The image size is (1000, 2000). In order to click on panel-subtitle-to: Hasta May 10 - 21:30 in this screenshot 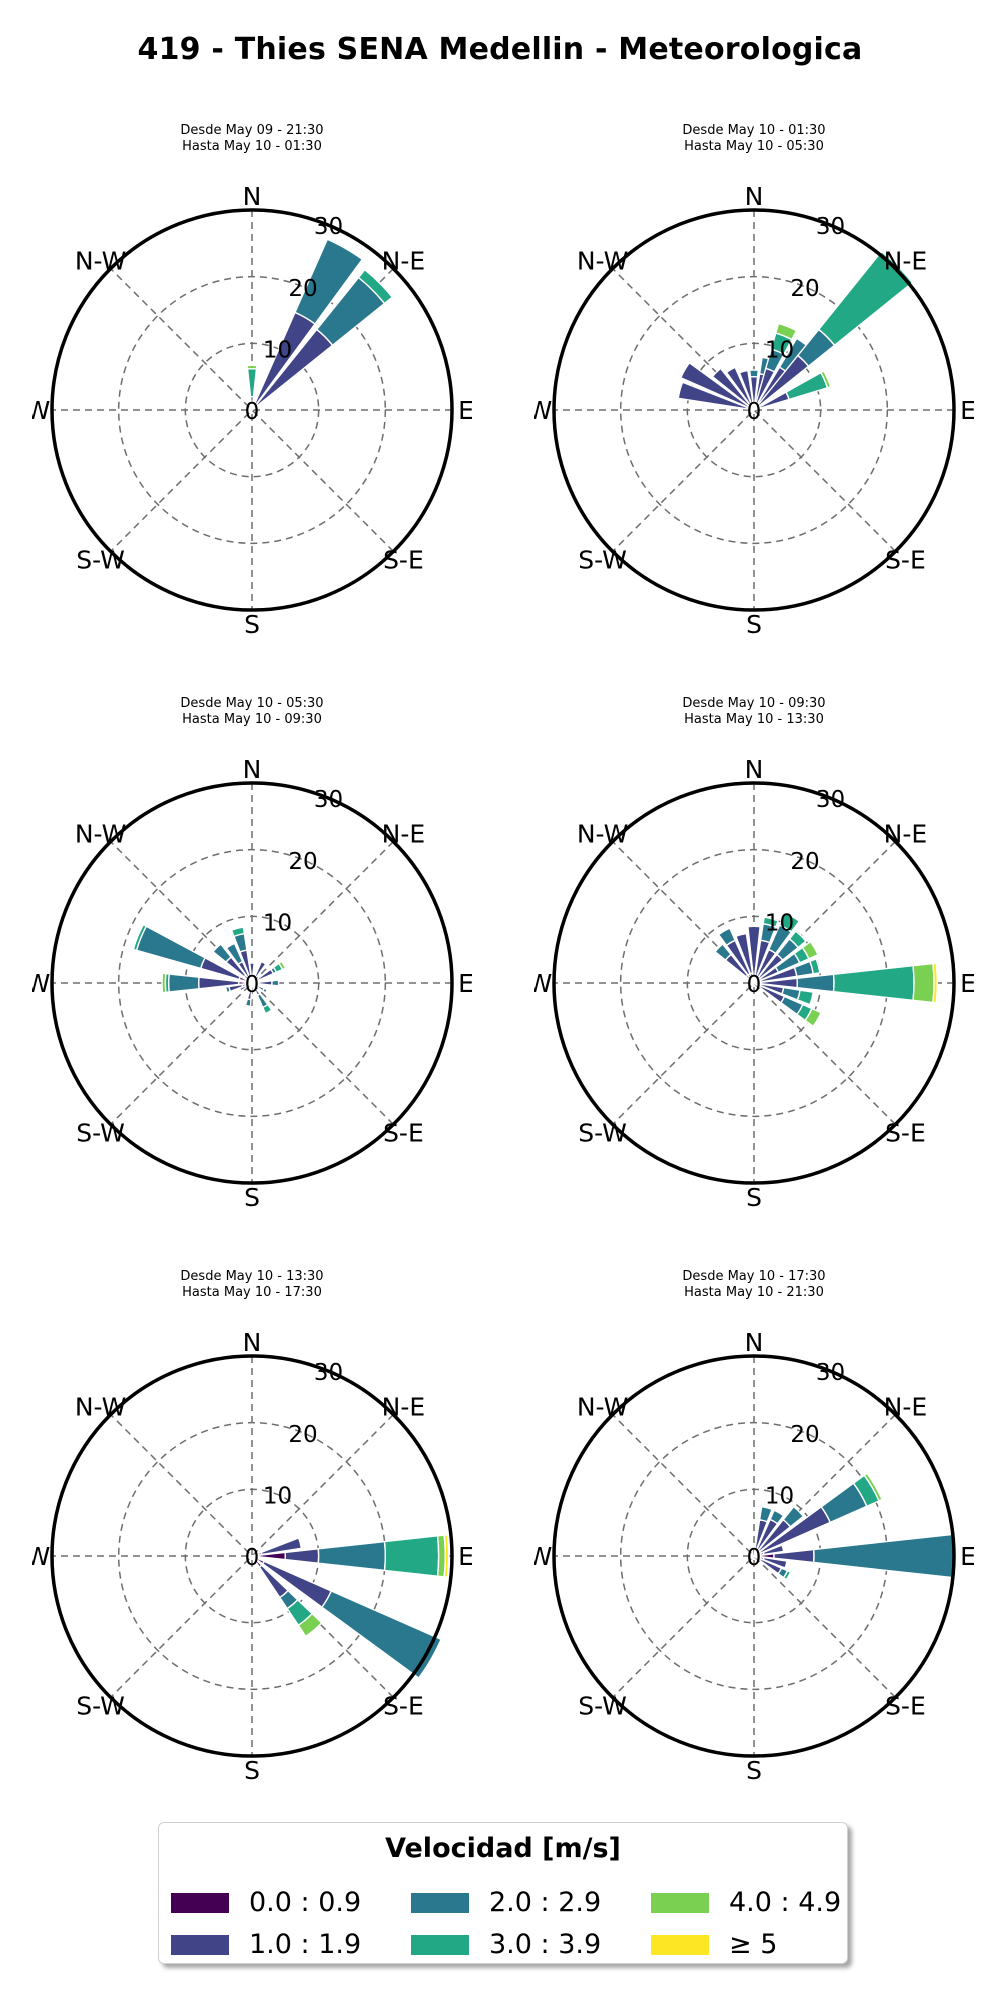, I will do `click(754, 1292)`.